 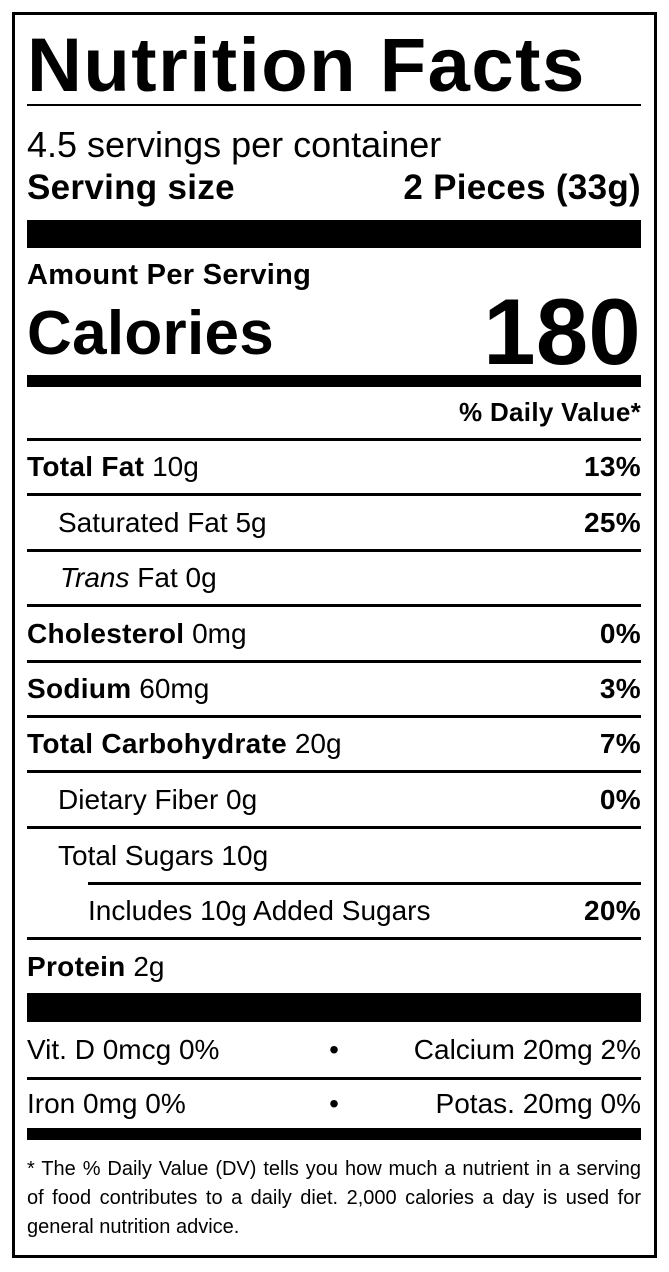 What do you see at coordinates (143, 522) in the screenshot?
I see `nutrient-label: Saturated Fat` at bounding box center [143, 522].